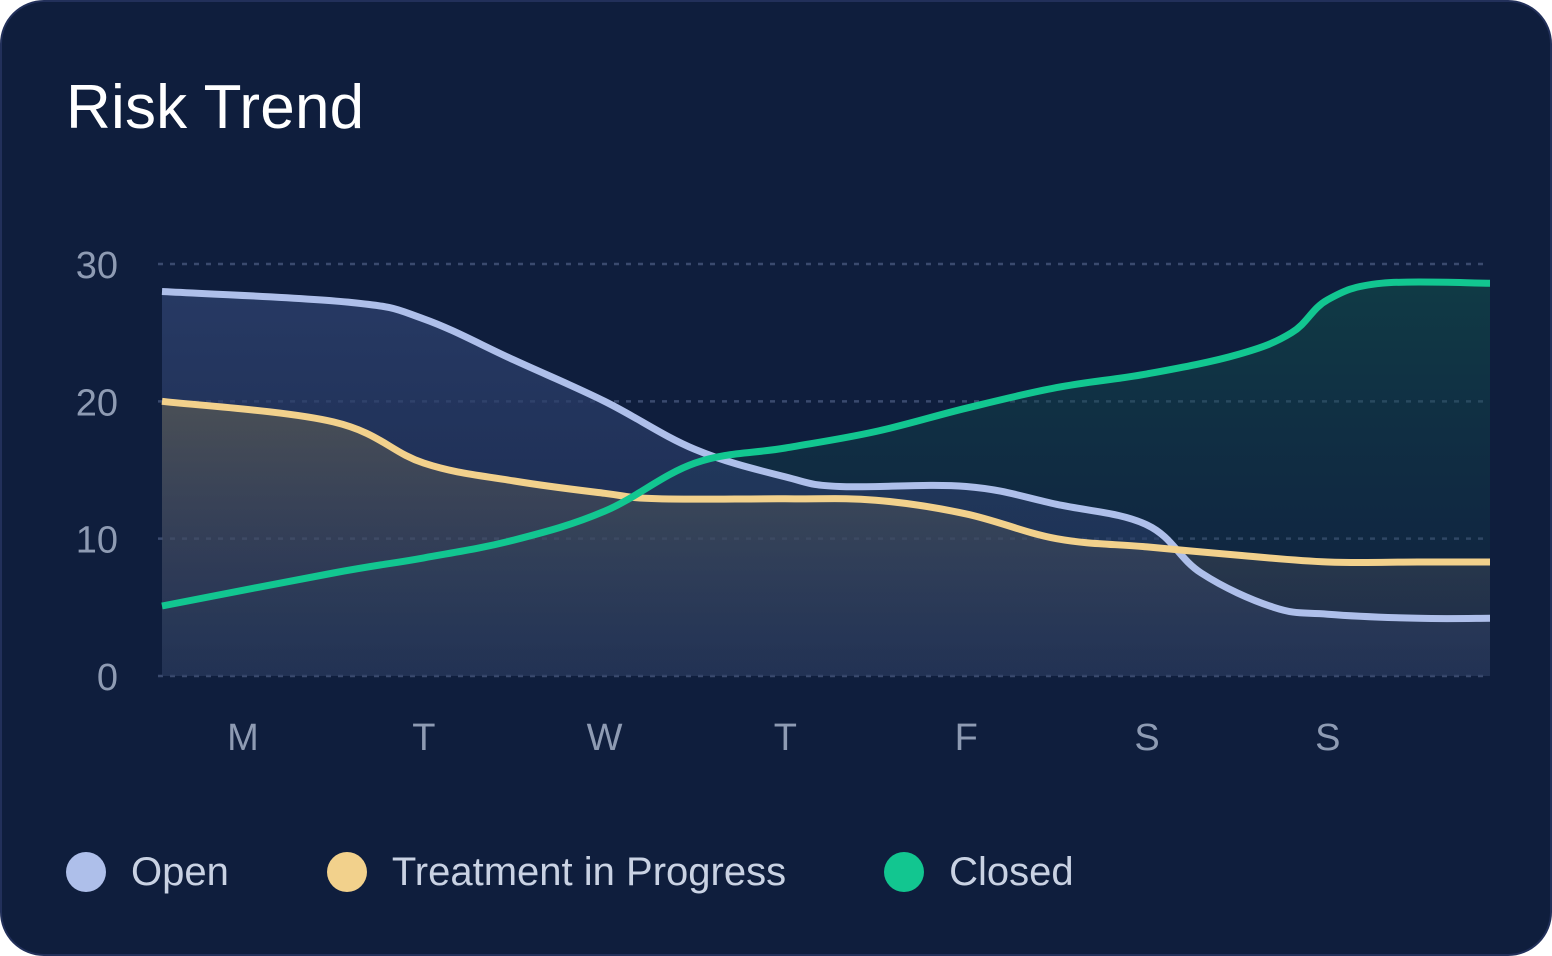 Image resolution: width=1552 pixels, height=956 pixels. What do you see at coordinates (215, 107) in the screenshot?
I see `chart-title: Risk Trend` at bounding box center [215, 107].